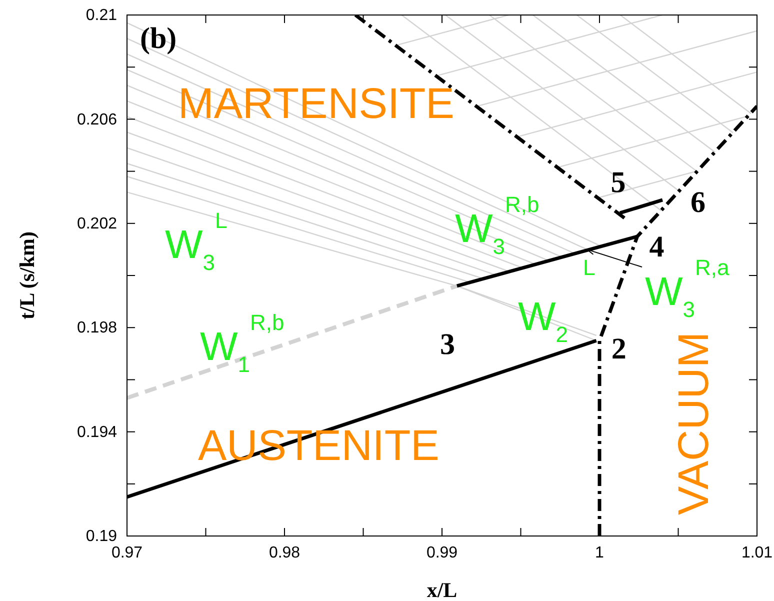 This screenshot has height=601, width=774. I want to click on annotation: 5, so click(618, 183).